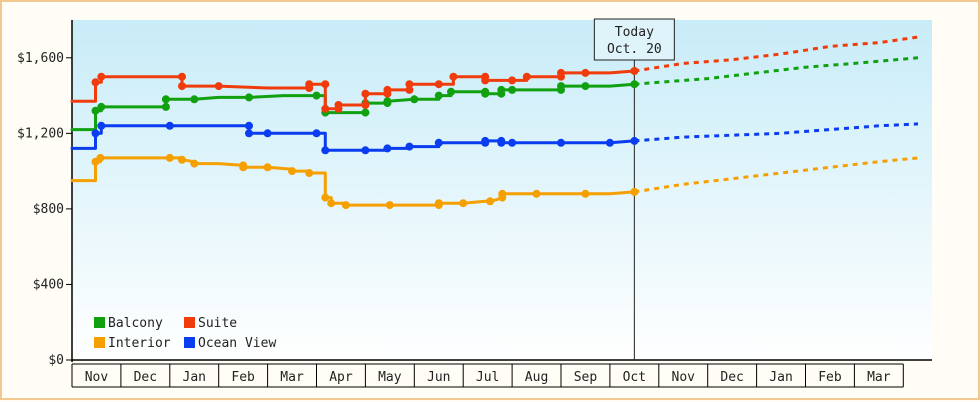  What do you see at coordinates (48, 284) in the screenshot?
I see `y-tick-label: $400` at bounding box center [48, 284].